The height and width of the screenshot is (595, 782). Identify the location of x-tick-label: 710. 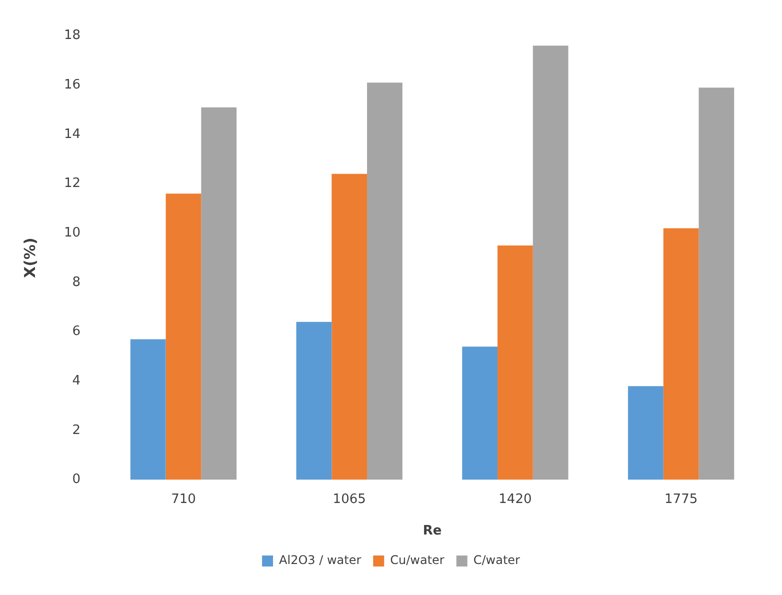
(183, 499).